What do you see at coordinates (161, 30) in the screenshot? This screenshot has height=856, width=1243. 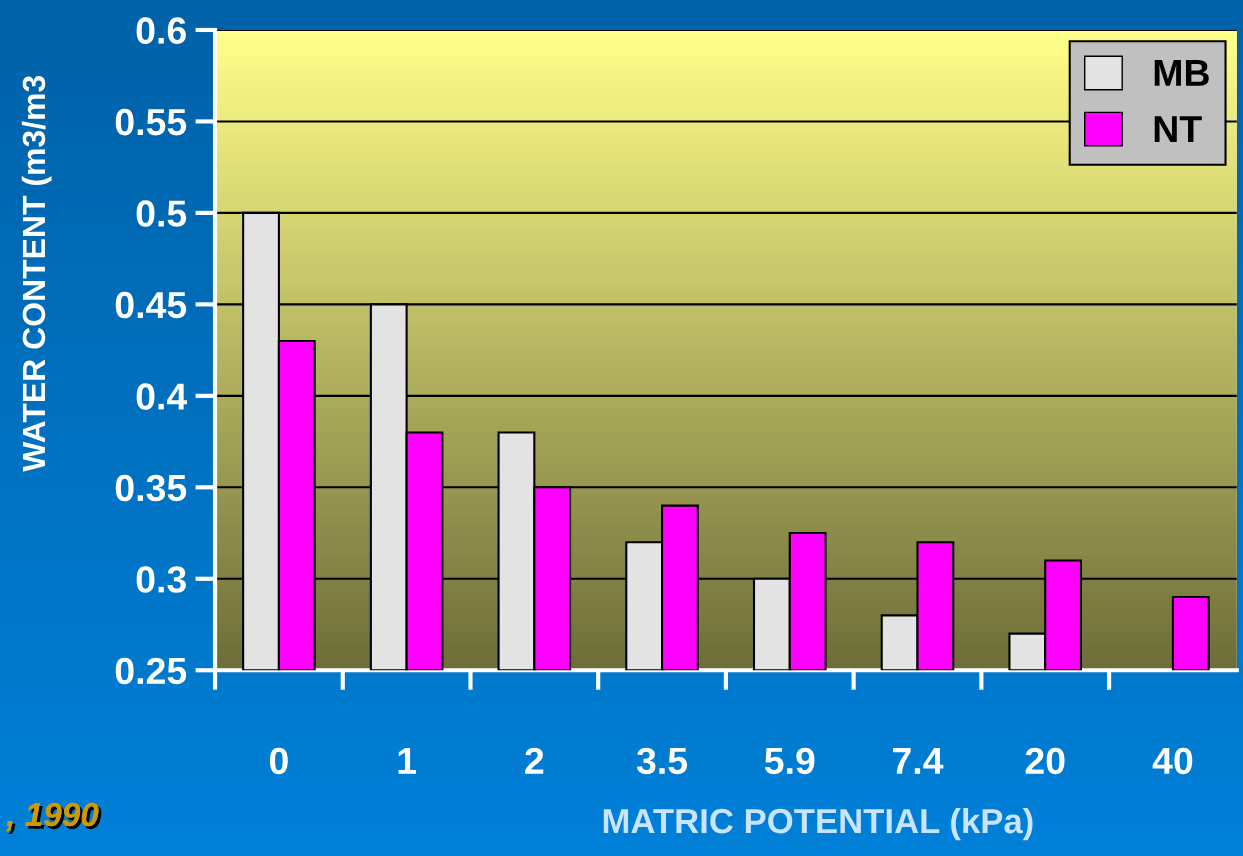 I see `y-tick-label: 0.6` at bounding box center [161, 30].